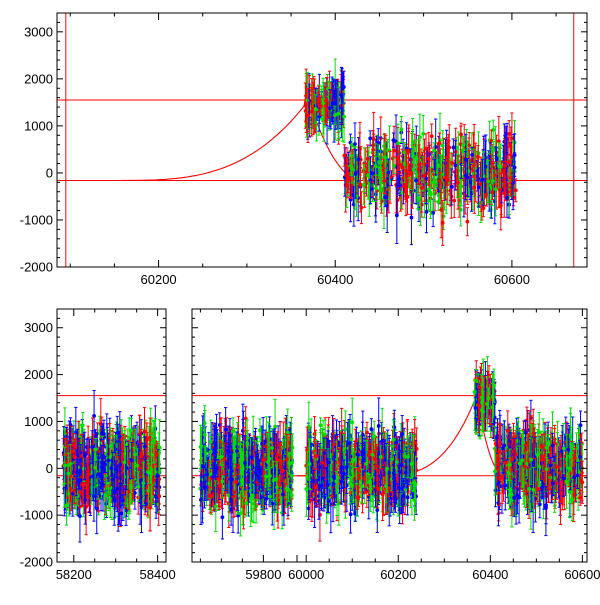 This screenshot has height=605, width=600. I want to click on x-tick-label: 60400, so click(335, 279).